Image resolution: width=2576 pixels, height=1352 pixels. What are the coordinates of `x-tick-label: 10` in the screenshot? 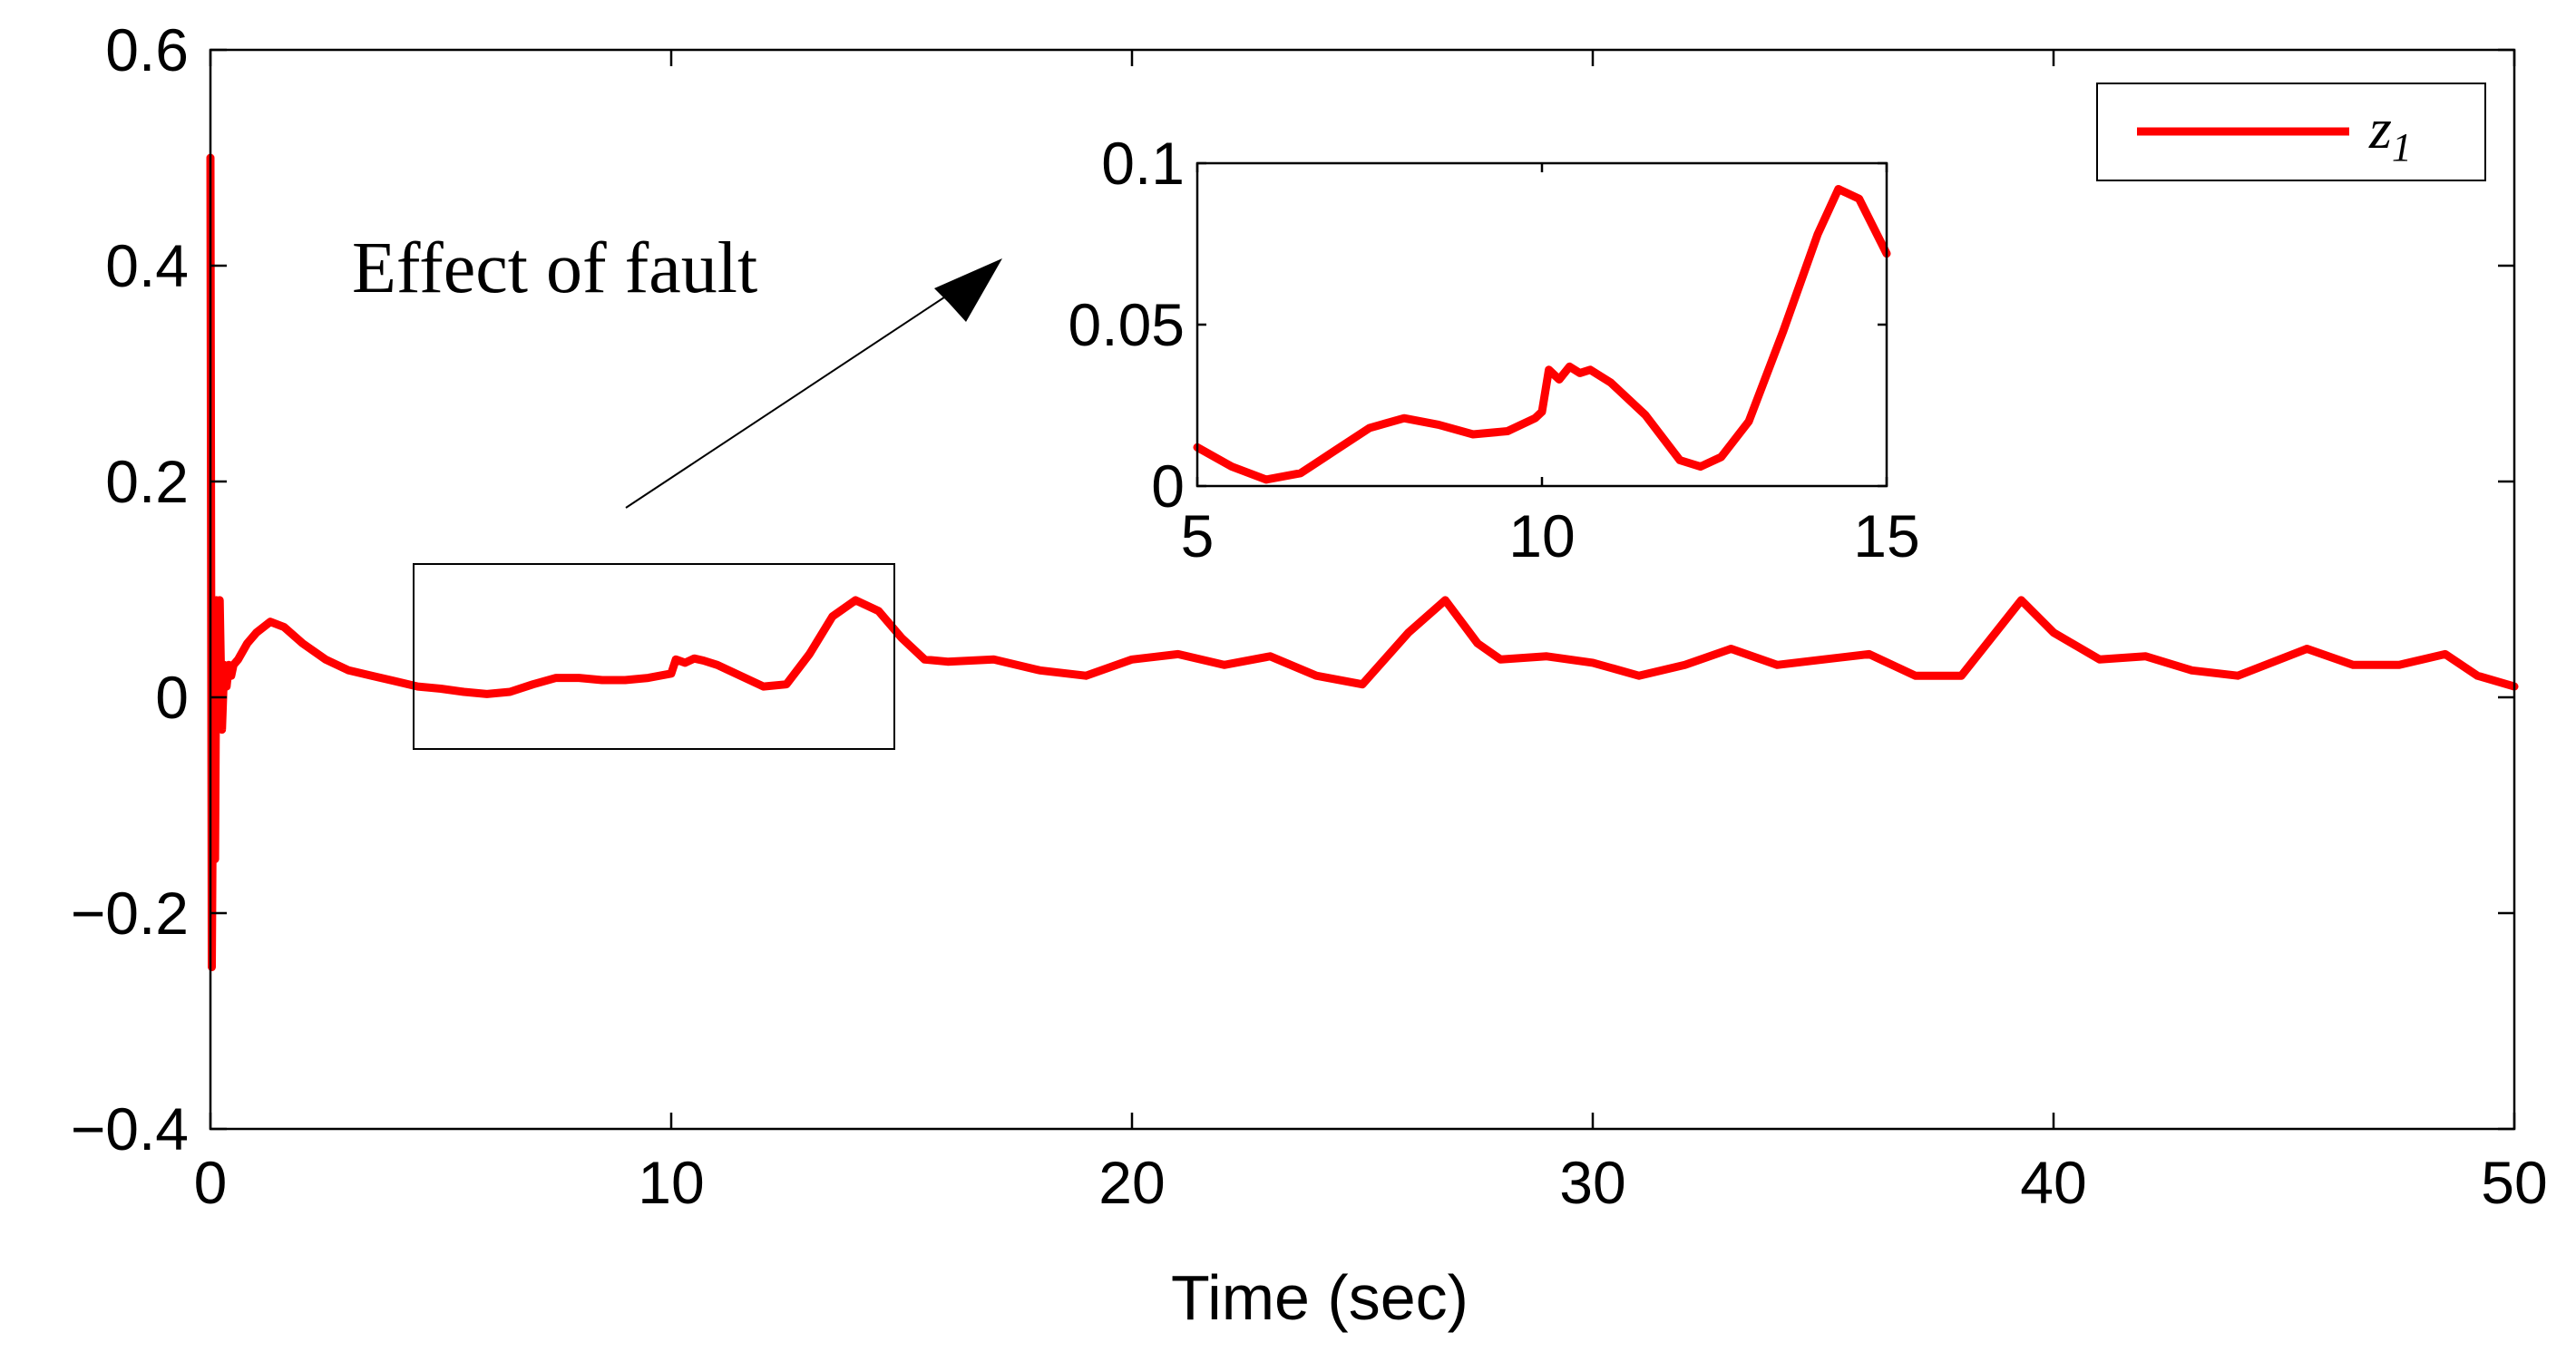 It's located at (671, 1182).